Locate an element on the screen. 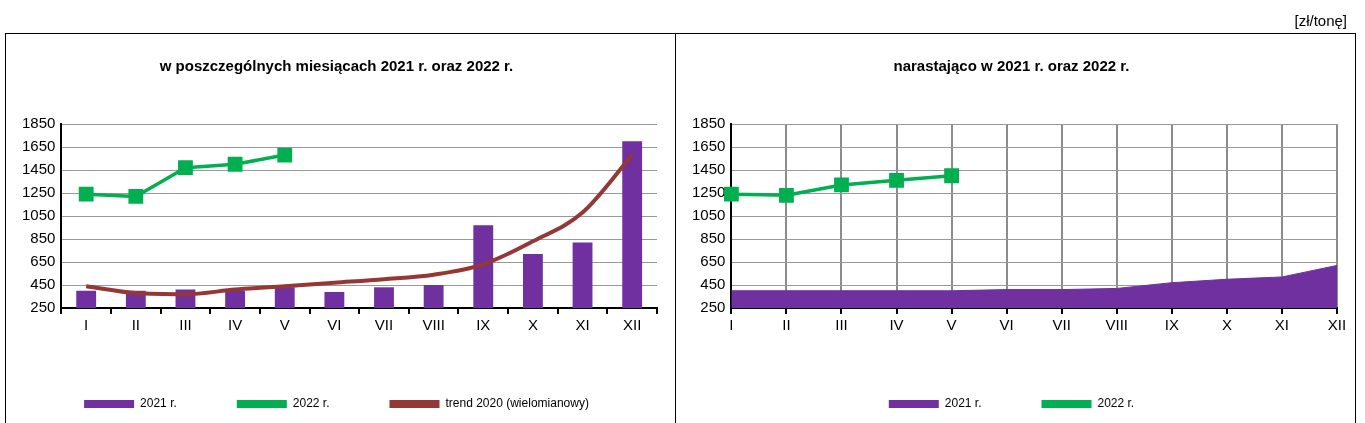 The width and height of the screenshot is (1365, 423). legend-label: trend 2020 (wielomianowy) is located at coordinates (517, 403).